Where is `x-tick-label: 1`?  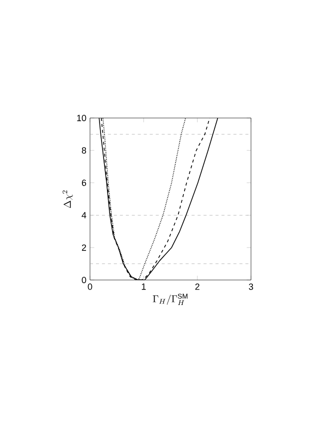
x-tick-label: 1 is located at coordinates (144, 287).